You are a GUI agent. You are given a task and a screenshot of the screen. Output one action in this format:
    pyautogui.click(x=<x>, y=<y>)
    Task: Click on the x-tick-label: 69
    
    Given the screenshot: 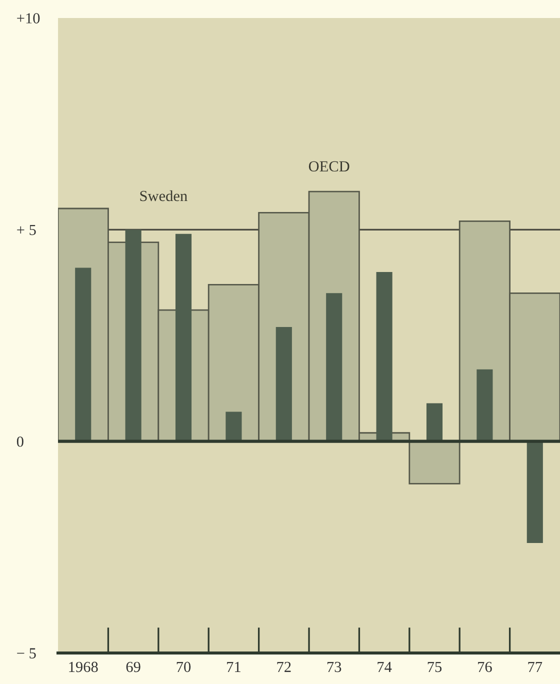 What is the action you would take?
    pyautogui.click(x=133, y=667)
    